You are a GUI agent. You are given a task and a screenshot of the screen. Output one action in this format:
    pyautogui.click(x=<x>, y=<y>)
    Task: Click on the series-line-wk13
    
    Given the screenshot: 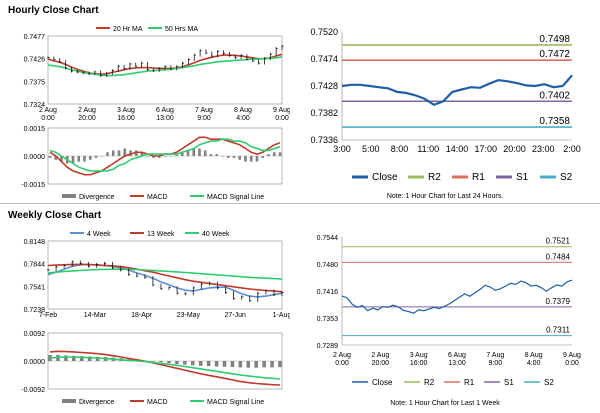 What is the action you would take?
    pyautogui.click(x=165, y=278)
    